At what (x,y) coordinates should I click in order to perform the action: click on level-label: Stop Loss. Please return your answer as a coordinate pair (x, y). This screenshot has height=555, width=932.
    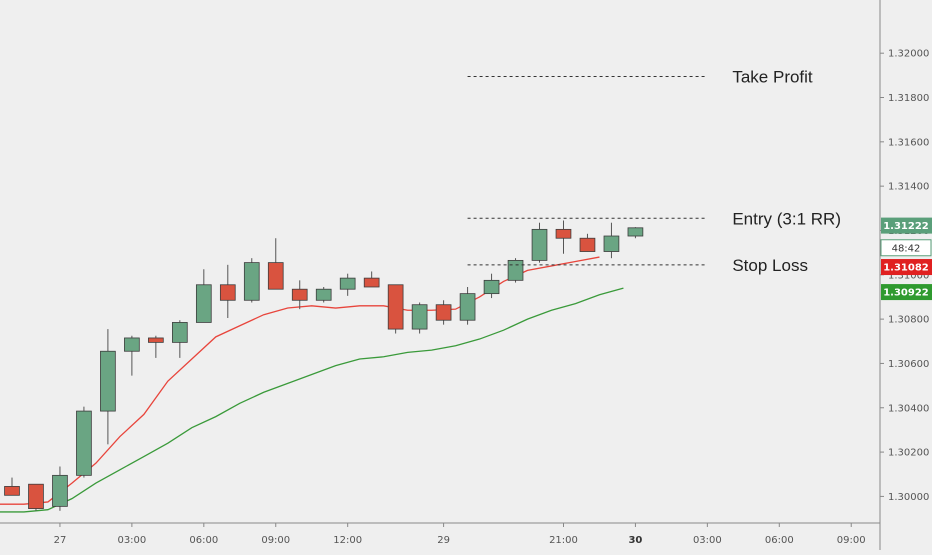
    Looking at the image, I should click on (770, 265).